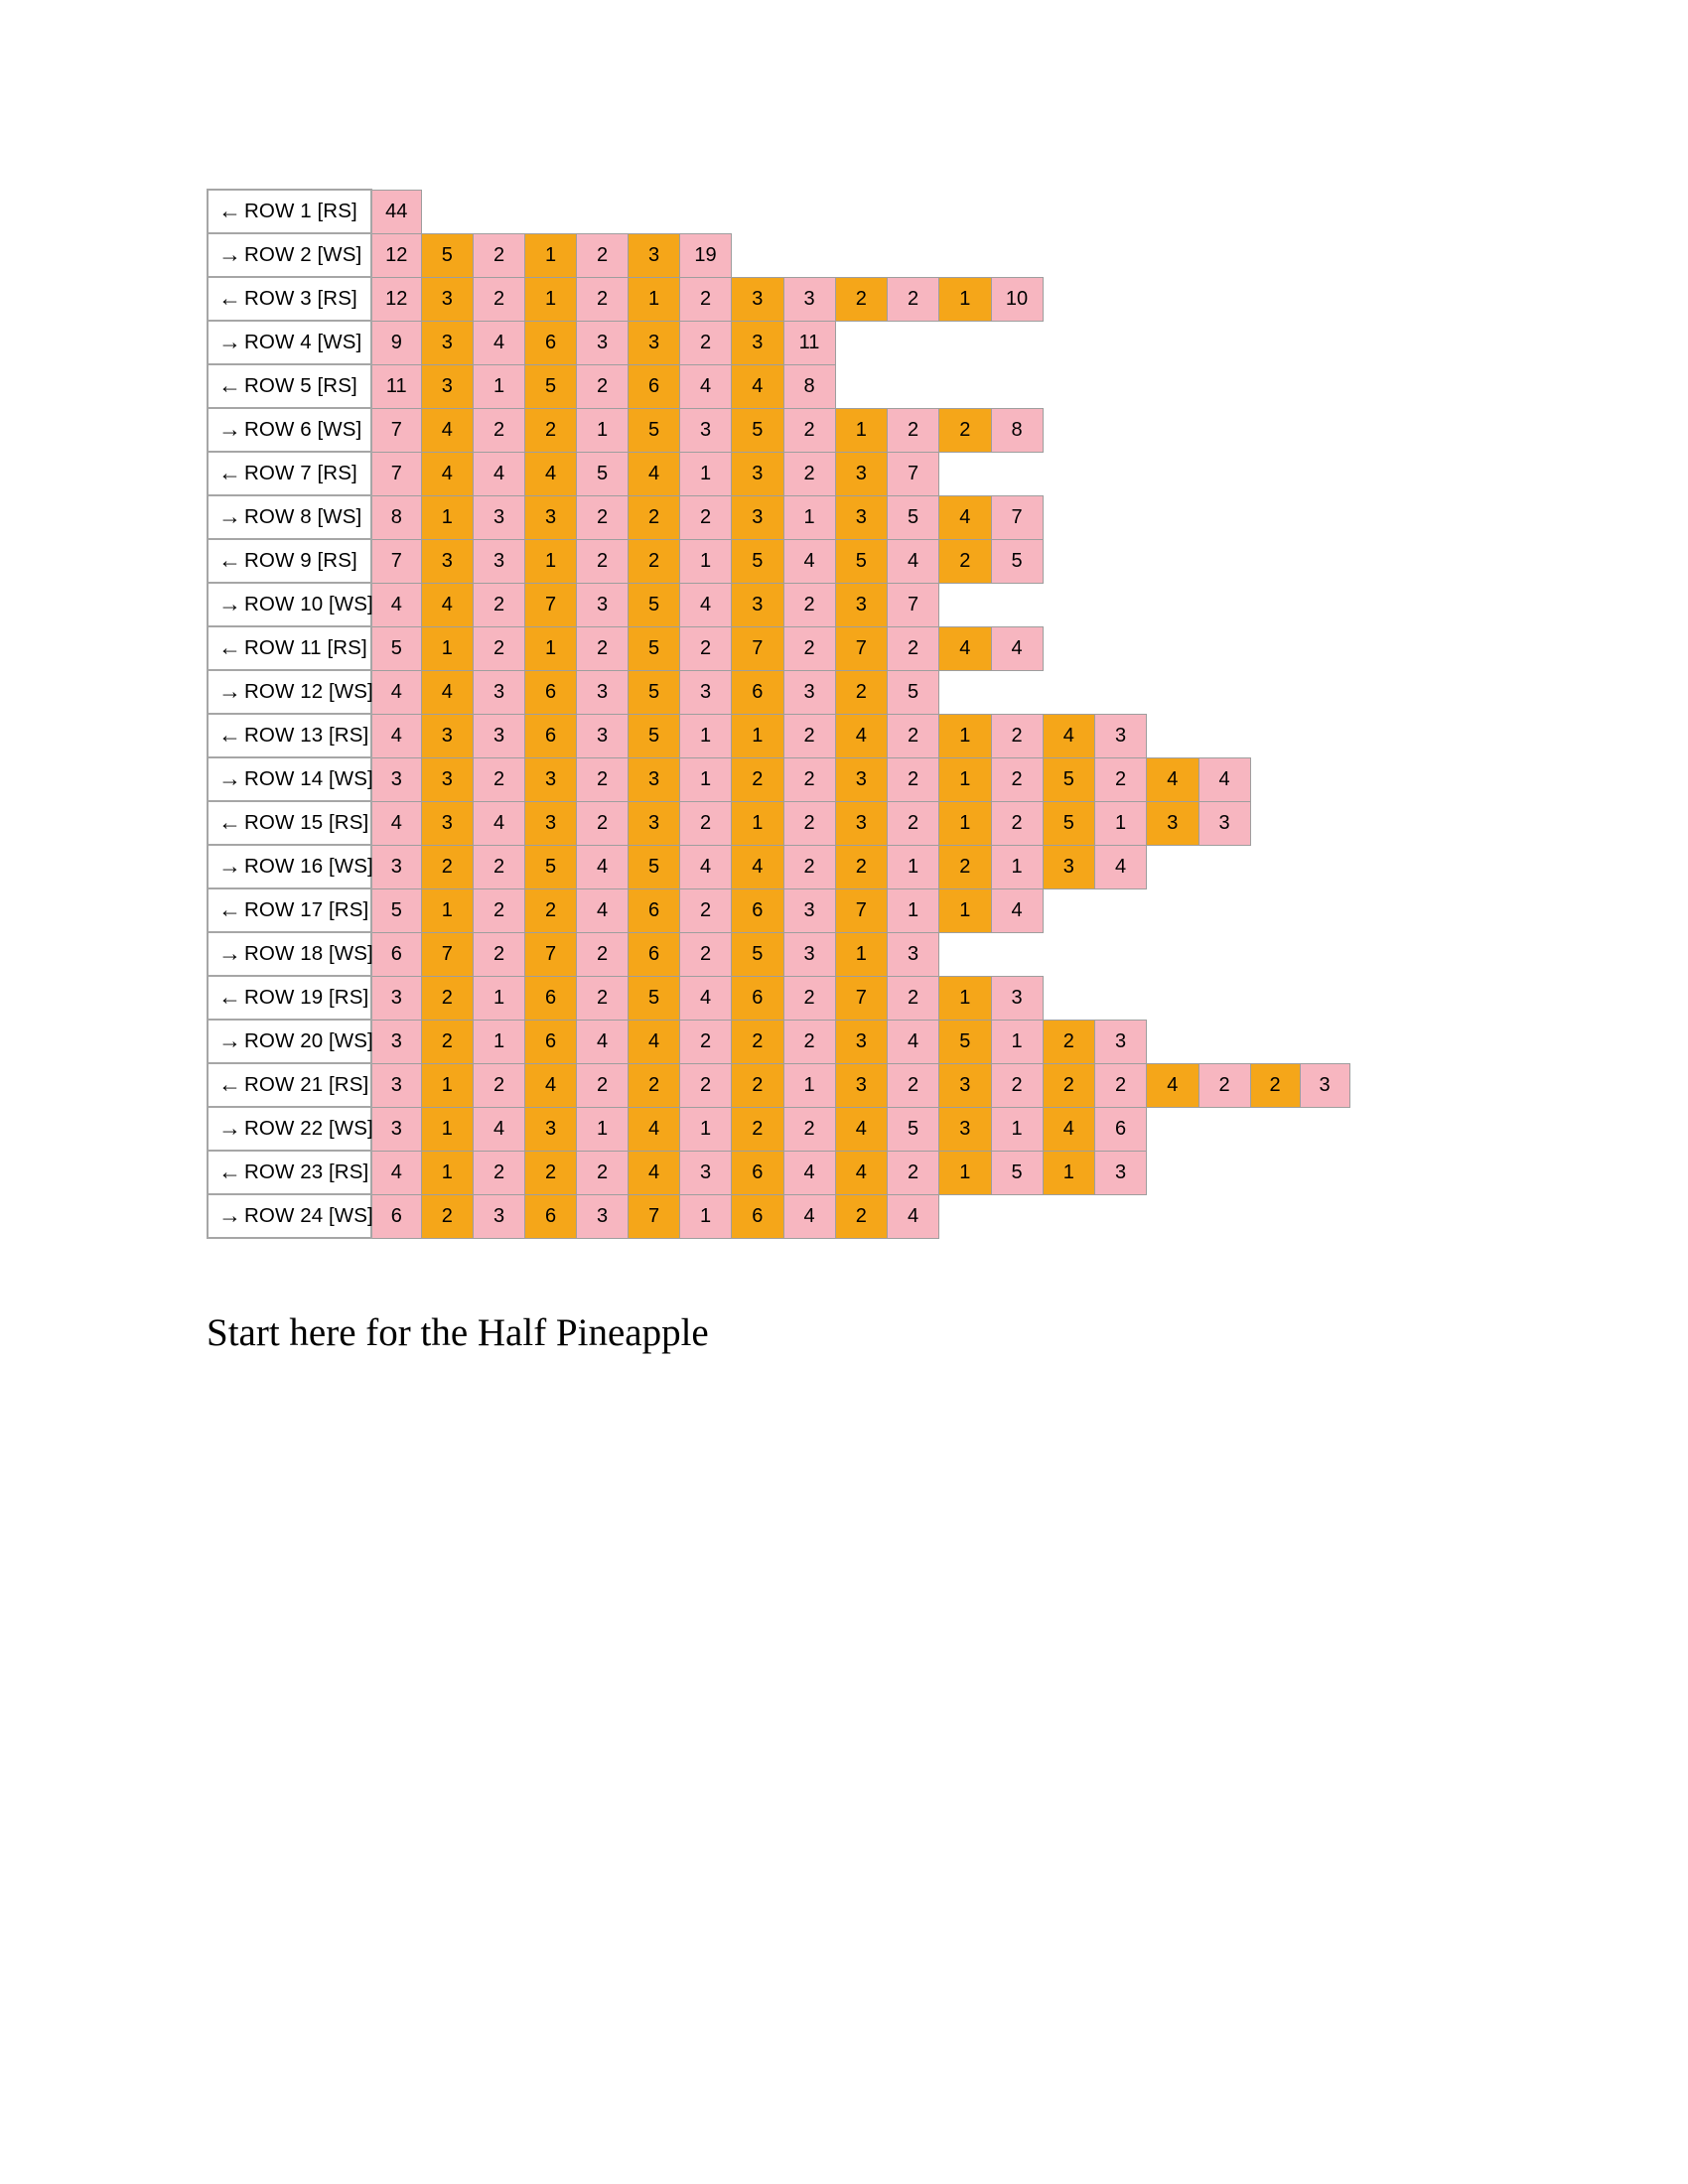 Image resolution: width=1688 pixels, height=2184 pixels. Describe the element at coordinates (308, 953) in the screenshot. I see `row-label-text: ROW 18 [WS]` at that location.